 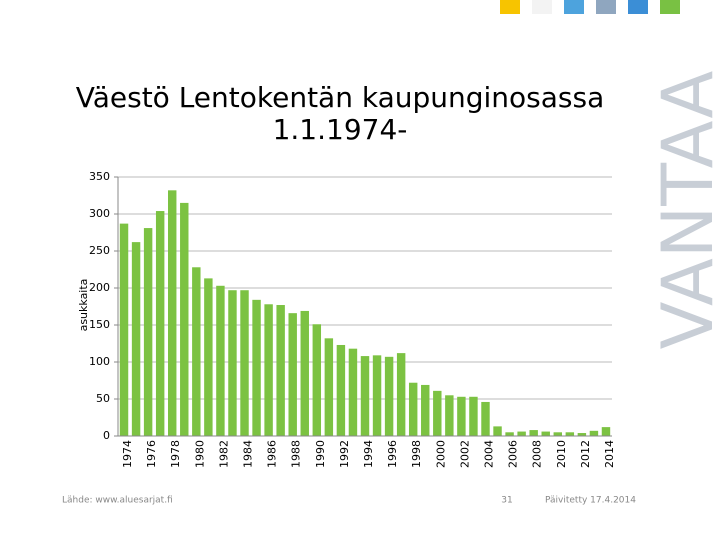 I want to click on x-tick-label: 2000, so click(x=440, y=454).